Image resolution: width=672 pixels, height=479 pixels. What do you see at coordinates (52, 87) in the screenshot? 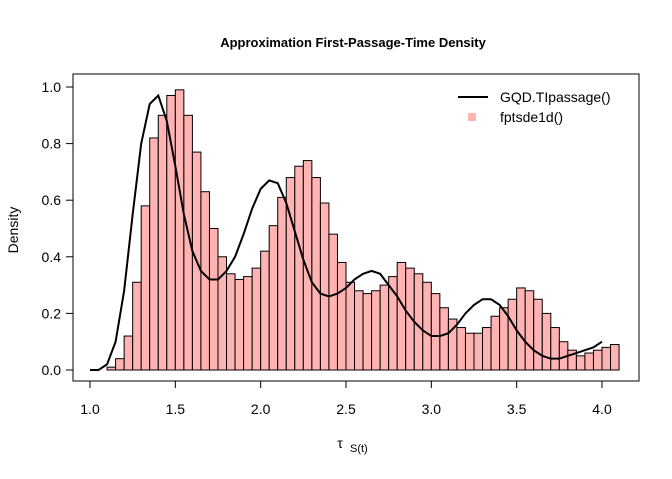
I see `y-tick-label: 1.0` at bounding box center [52, 87].